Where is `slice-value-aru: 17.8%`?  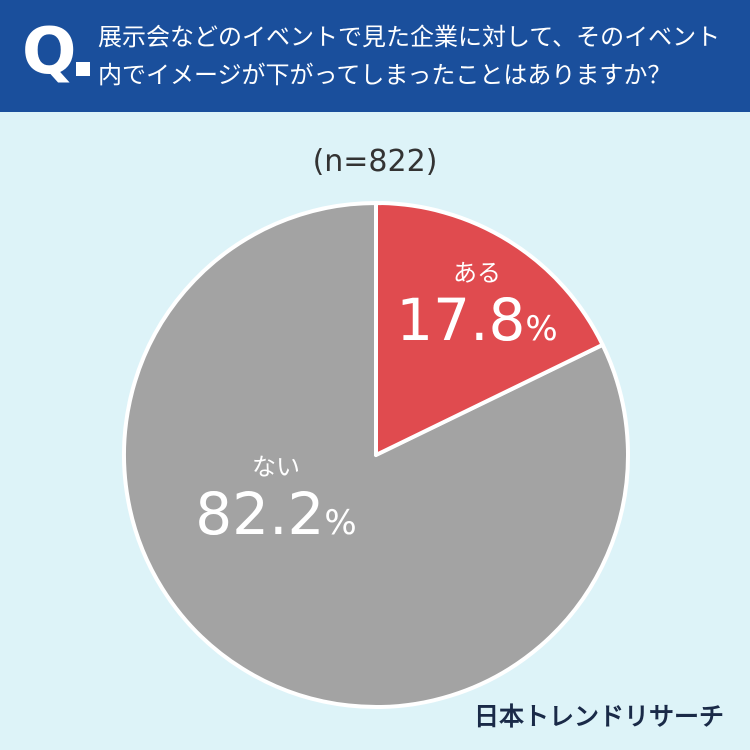 slice-value-aru: 17.8% is located at coordinates (477, 324).